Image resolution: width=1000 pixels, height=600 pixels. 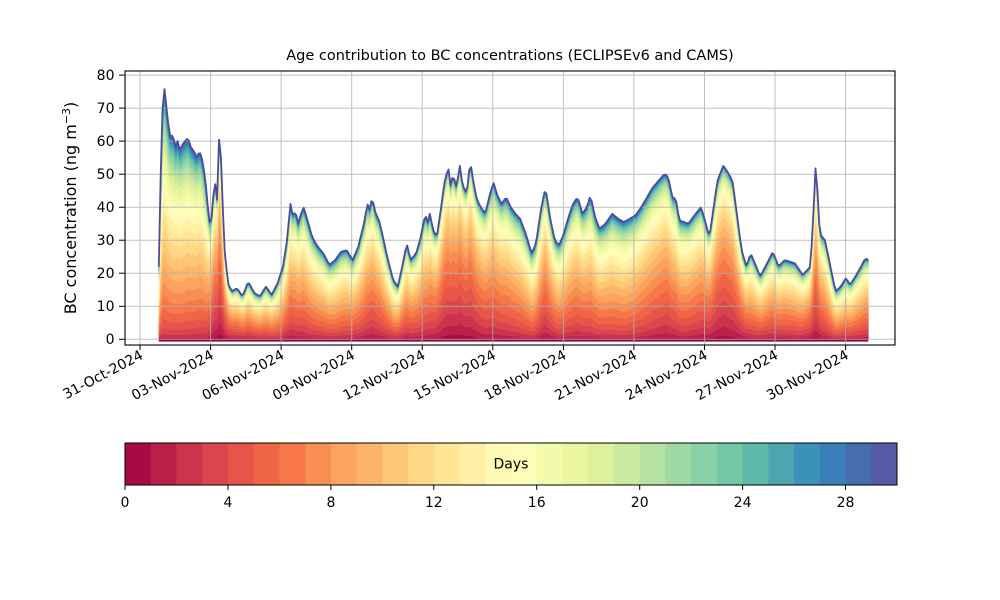 What do you see at coordinates (106, 241) in the screenshot?
I see `y-tick-label: 30` at bounding box center [106, 241].